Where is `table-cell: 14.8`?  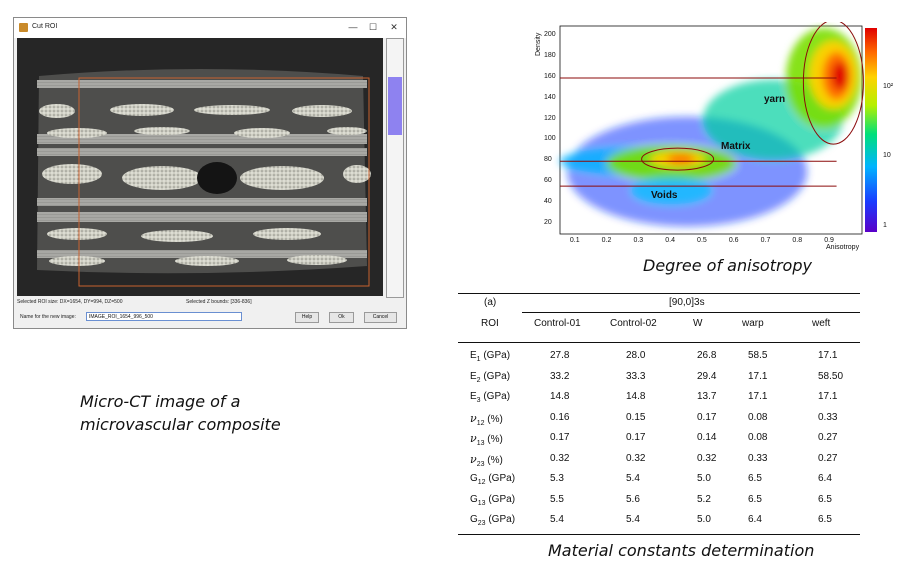 table-cell: 14.8 is located at coordinates (636, 396).